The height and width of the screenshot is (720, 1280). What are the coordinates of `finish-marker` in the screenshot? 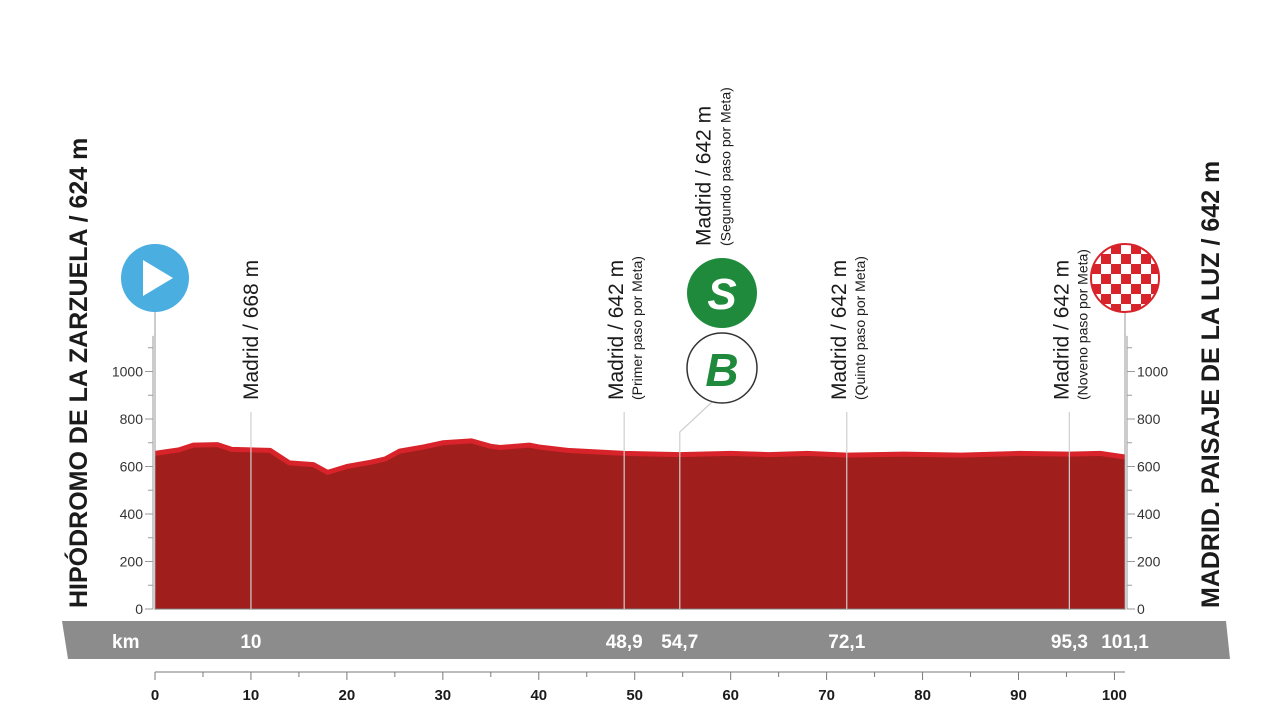 It's located at (1125, 426).